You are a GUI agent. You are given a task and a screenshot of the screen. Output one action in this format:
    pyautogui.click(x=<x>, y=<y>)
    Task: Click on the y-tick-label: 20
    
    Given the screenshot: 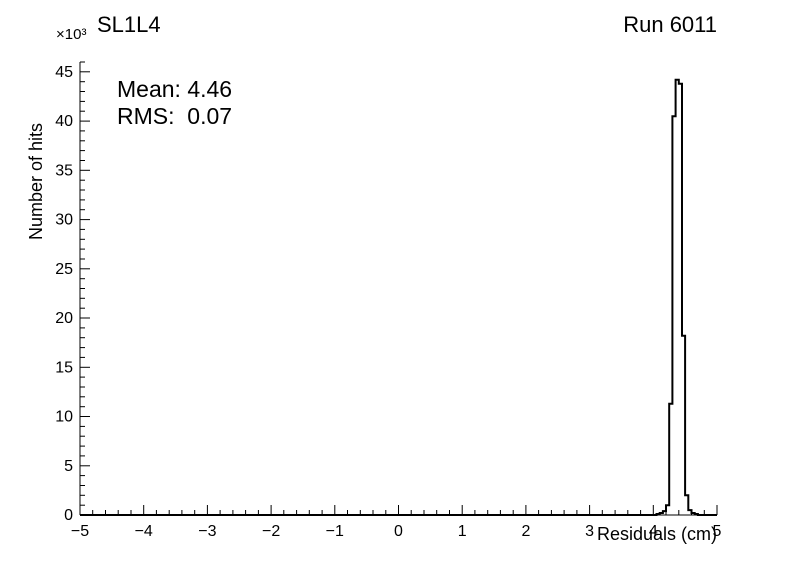 What is the action you would take?
    pyautogui.click(x=64, y=318)
    